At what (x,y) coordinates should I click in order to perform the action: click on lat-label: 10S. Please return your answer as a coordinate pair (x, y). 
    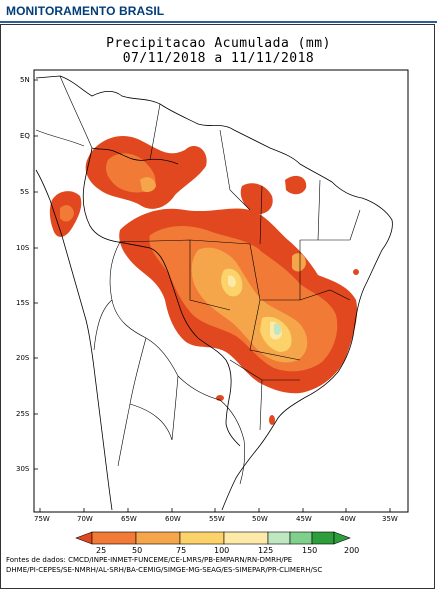
    Looking at the image, I should click on (23, 248).